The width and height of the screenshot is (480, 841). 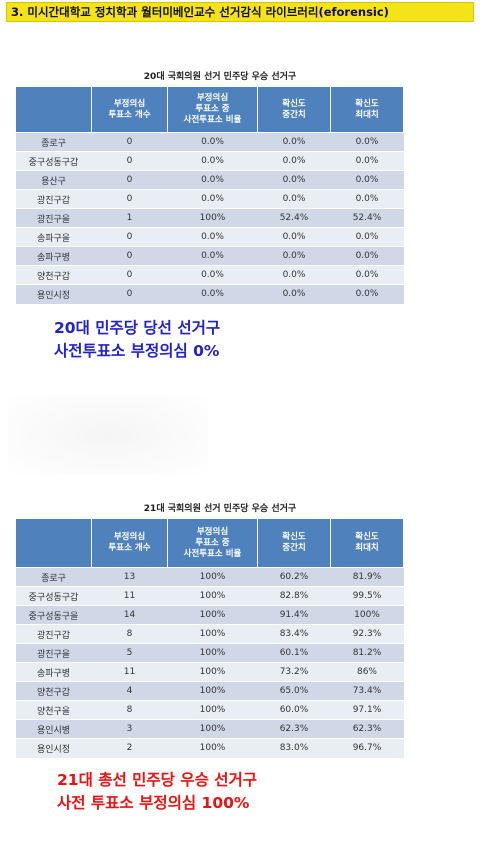 What do you see at coordinates (53, 748) in the screenshot?
I see `table2-district-cell: 용인시정` at bounding box center [53, 748].